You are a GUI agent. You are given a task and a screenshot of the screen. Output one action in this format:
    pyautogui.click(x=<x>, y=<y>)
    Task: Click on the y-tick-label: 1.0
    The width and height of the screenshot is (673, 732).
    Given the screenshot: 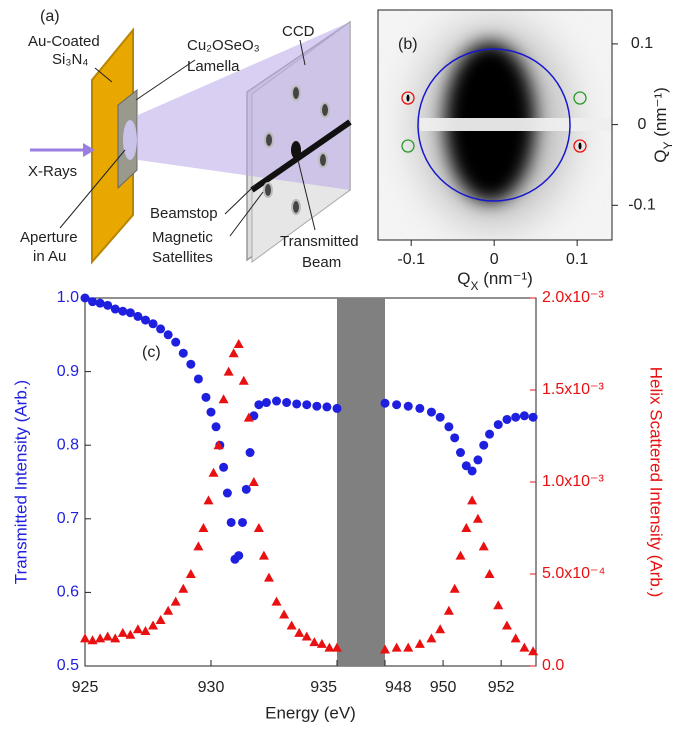 What is the action you would take?
    pyautogui.click(x=68, y=297)
    